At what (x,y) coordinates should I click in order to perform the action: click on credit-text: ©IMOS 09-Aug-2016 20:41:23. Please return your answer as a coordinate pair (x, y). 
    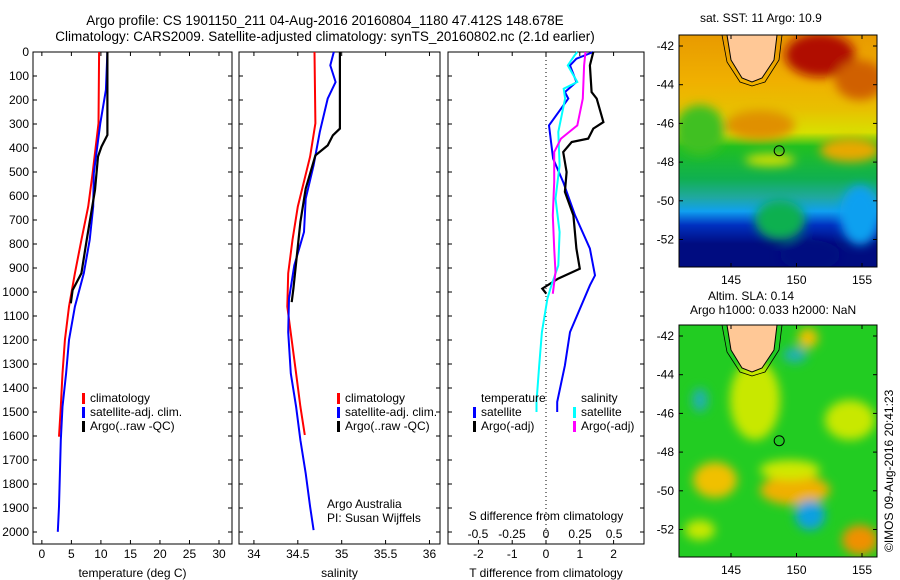
    Looking at the image, I should click on (889, 470).